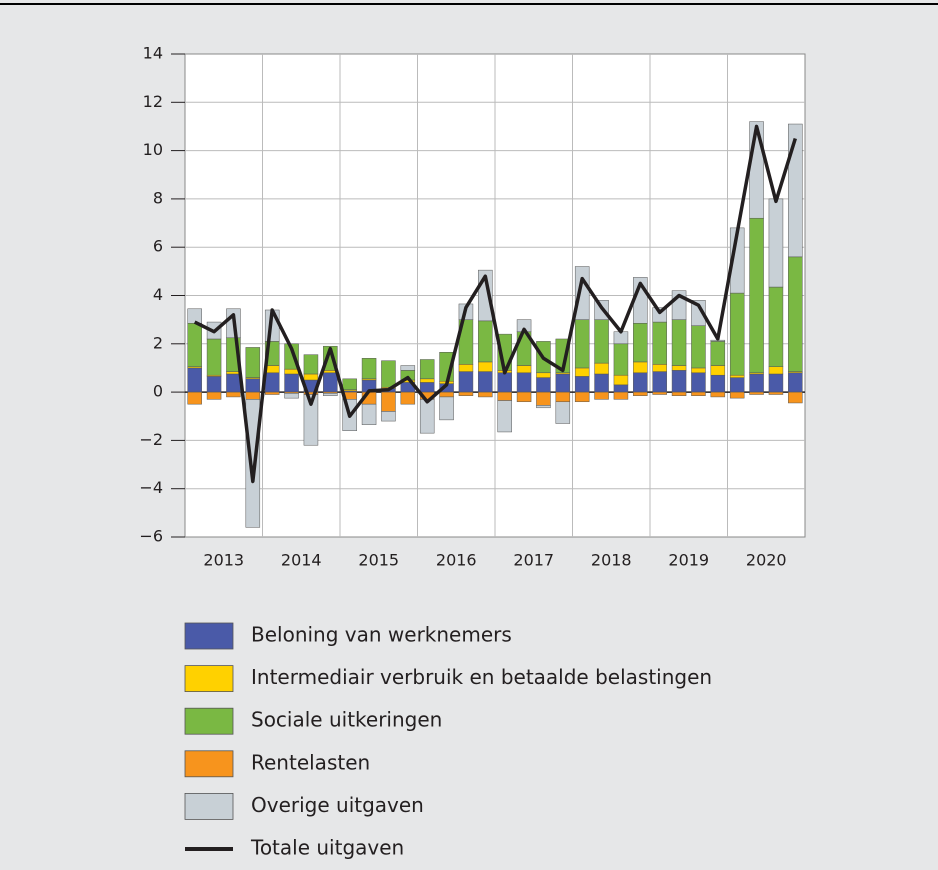 The image size is (938, 870). I want to click on legend-label: Rentelasten, so click(310, 762).